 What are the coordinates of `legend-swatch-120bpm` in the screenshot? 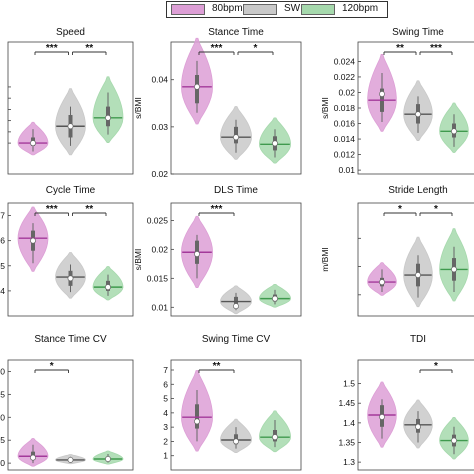 It's located at (318, 9).